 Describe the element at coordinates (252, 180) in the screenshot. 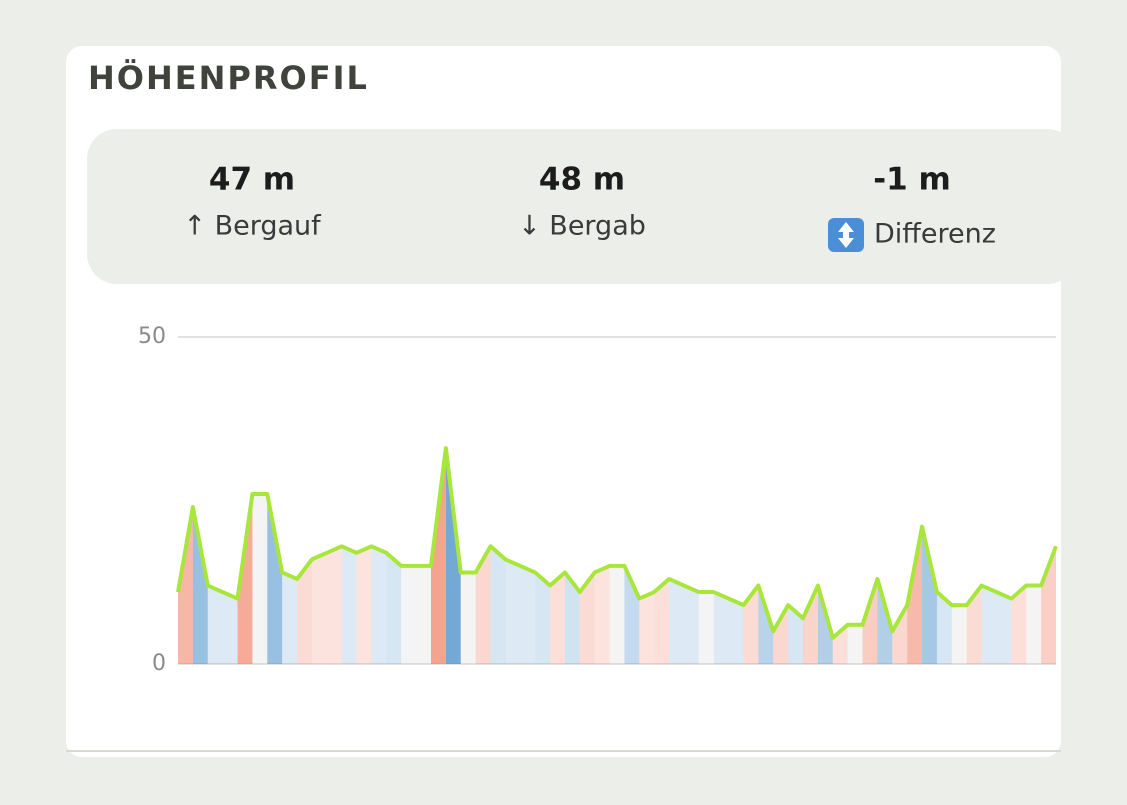

I see `stat-value: 47 m` at that location.